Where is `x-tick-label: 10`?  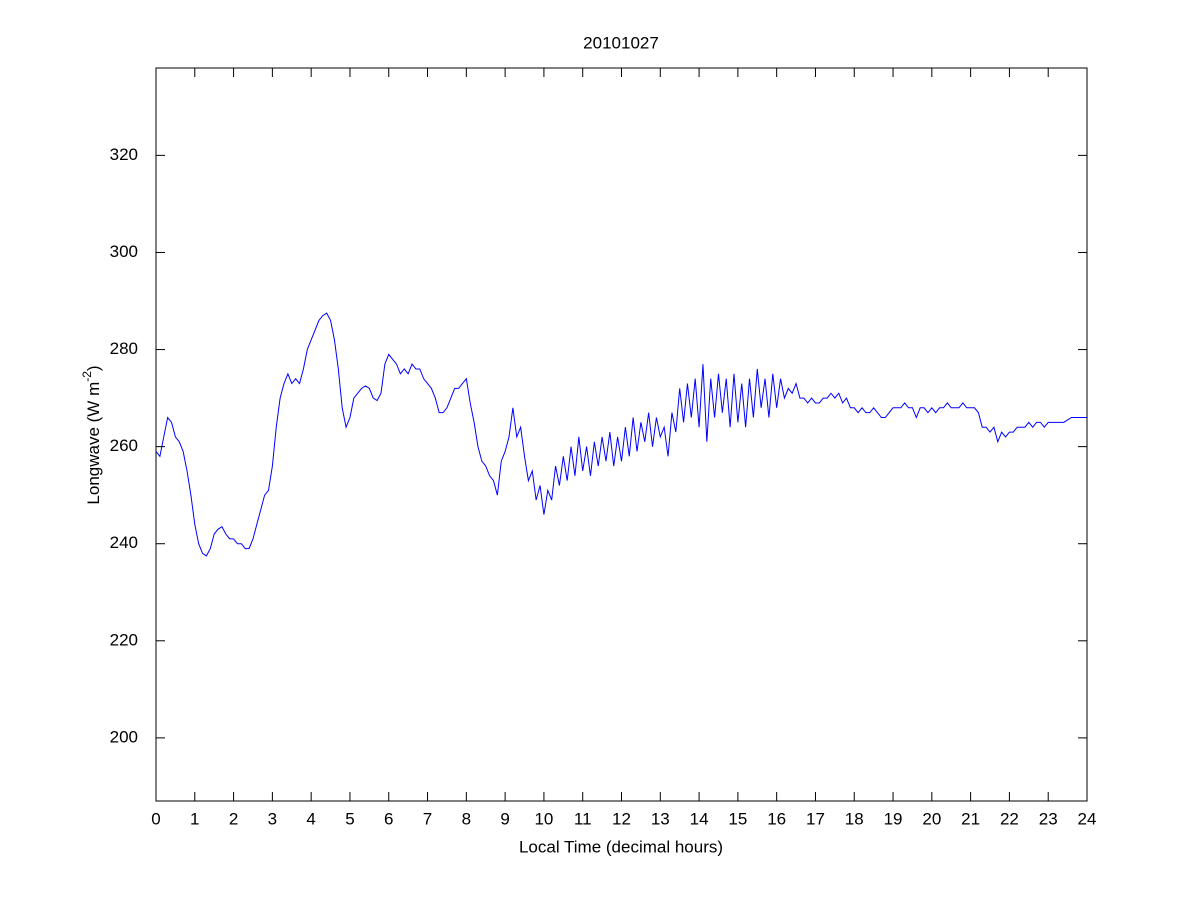 x-tick-label: 10 is located at coordinates (543, 818).